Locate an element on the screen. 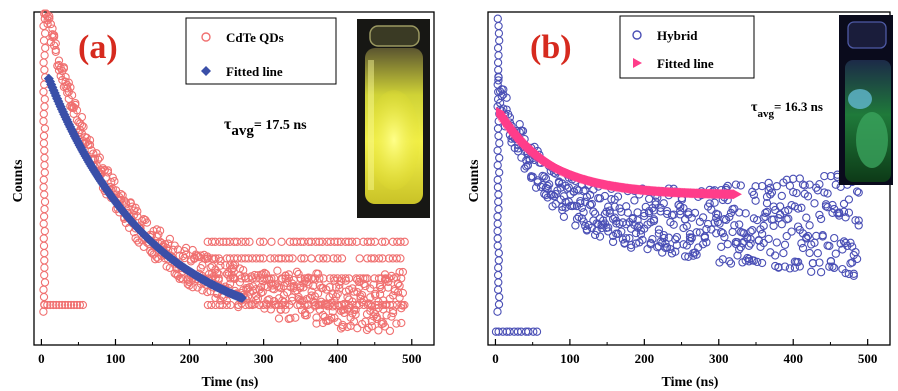 The width and height of the screenshot is (898, 391). panel-a-legend-marker-cdte is located at coordinates (206, 37).